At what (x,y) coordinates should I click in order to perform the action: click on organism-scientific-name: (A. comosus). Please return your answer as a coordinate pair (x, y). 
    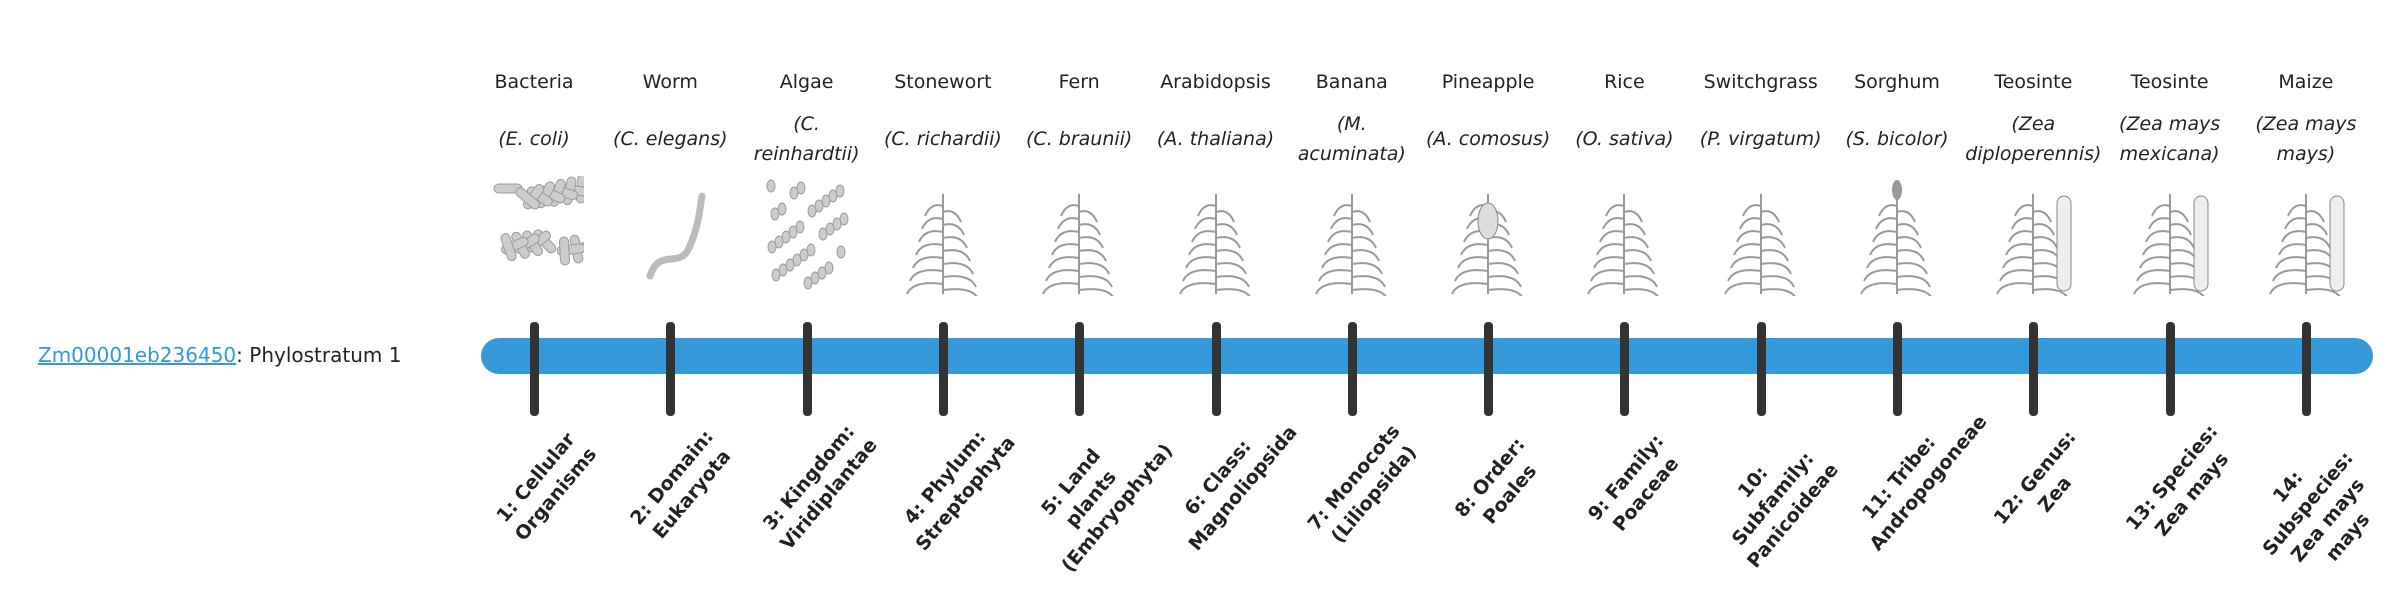
    Looking at the image, I should click on (1488, 139).